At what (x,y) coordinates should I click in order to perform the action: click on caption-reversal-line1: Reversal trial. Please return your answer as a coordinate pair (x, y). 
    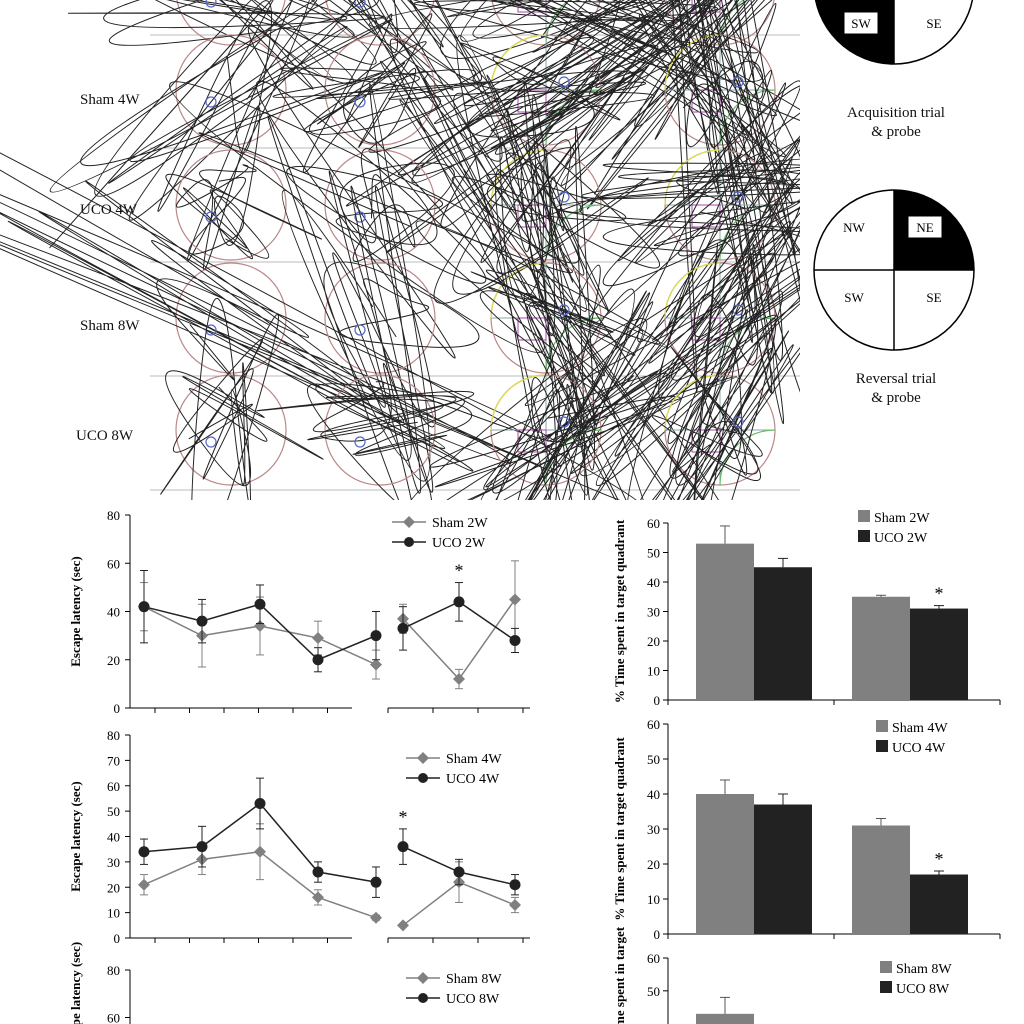
    Looking at the image, I should click on (896, 379).